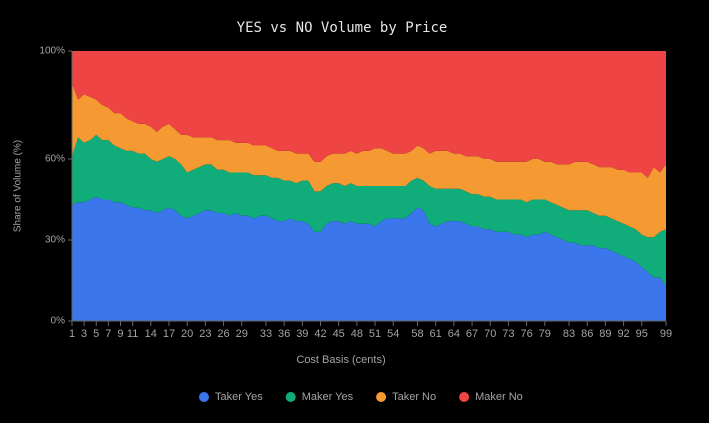  Describe the element at coordinates (108, 334) in the screenshot. I see `x-tick-label: 7` at that location.